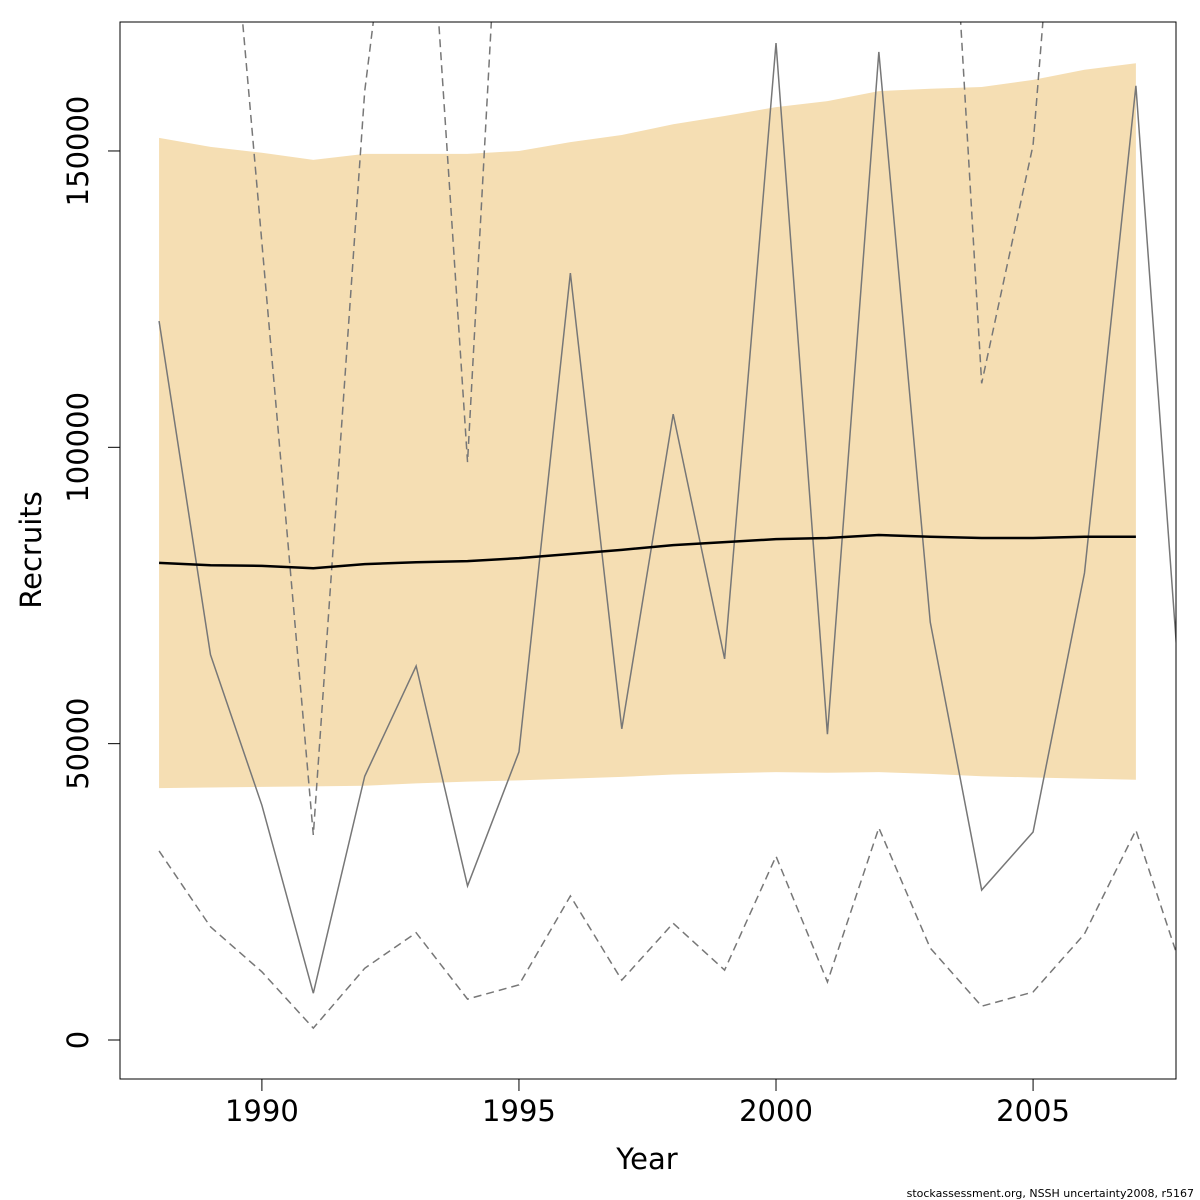 This screenshot has width=1200, height=1200. I want to click on x-tick-label: 1995, so click(519, 1111).